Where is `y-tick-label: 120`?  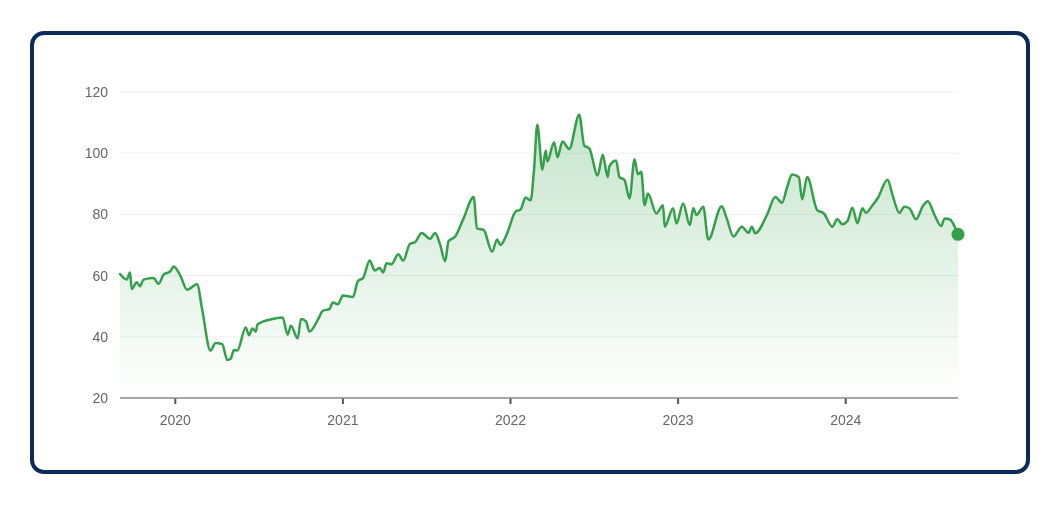
y-tick-label: 120 is located at coordinates (96, 91).